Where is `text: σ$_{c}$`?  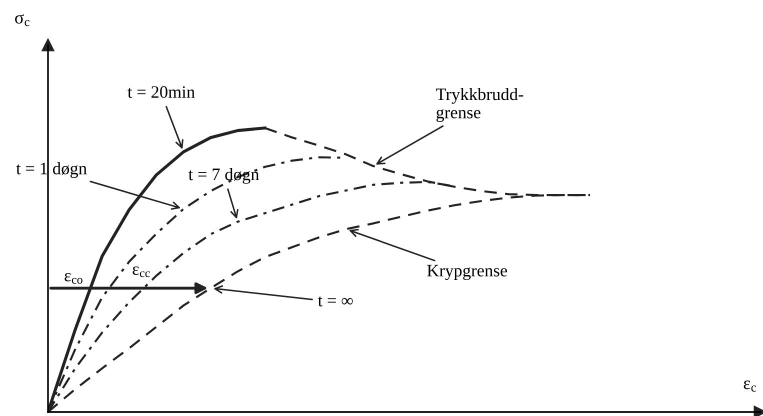 text: σ$_{c}$ is located at coordinates (22, 20).